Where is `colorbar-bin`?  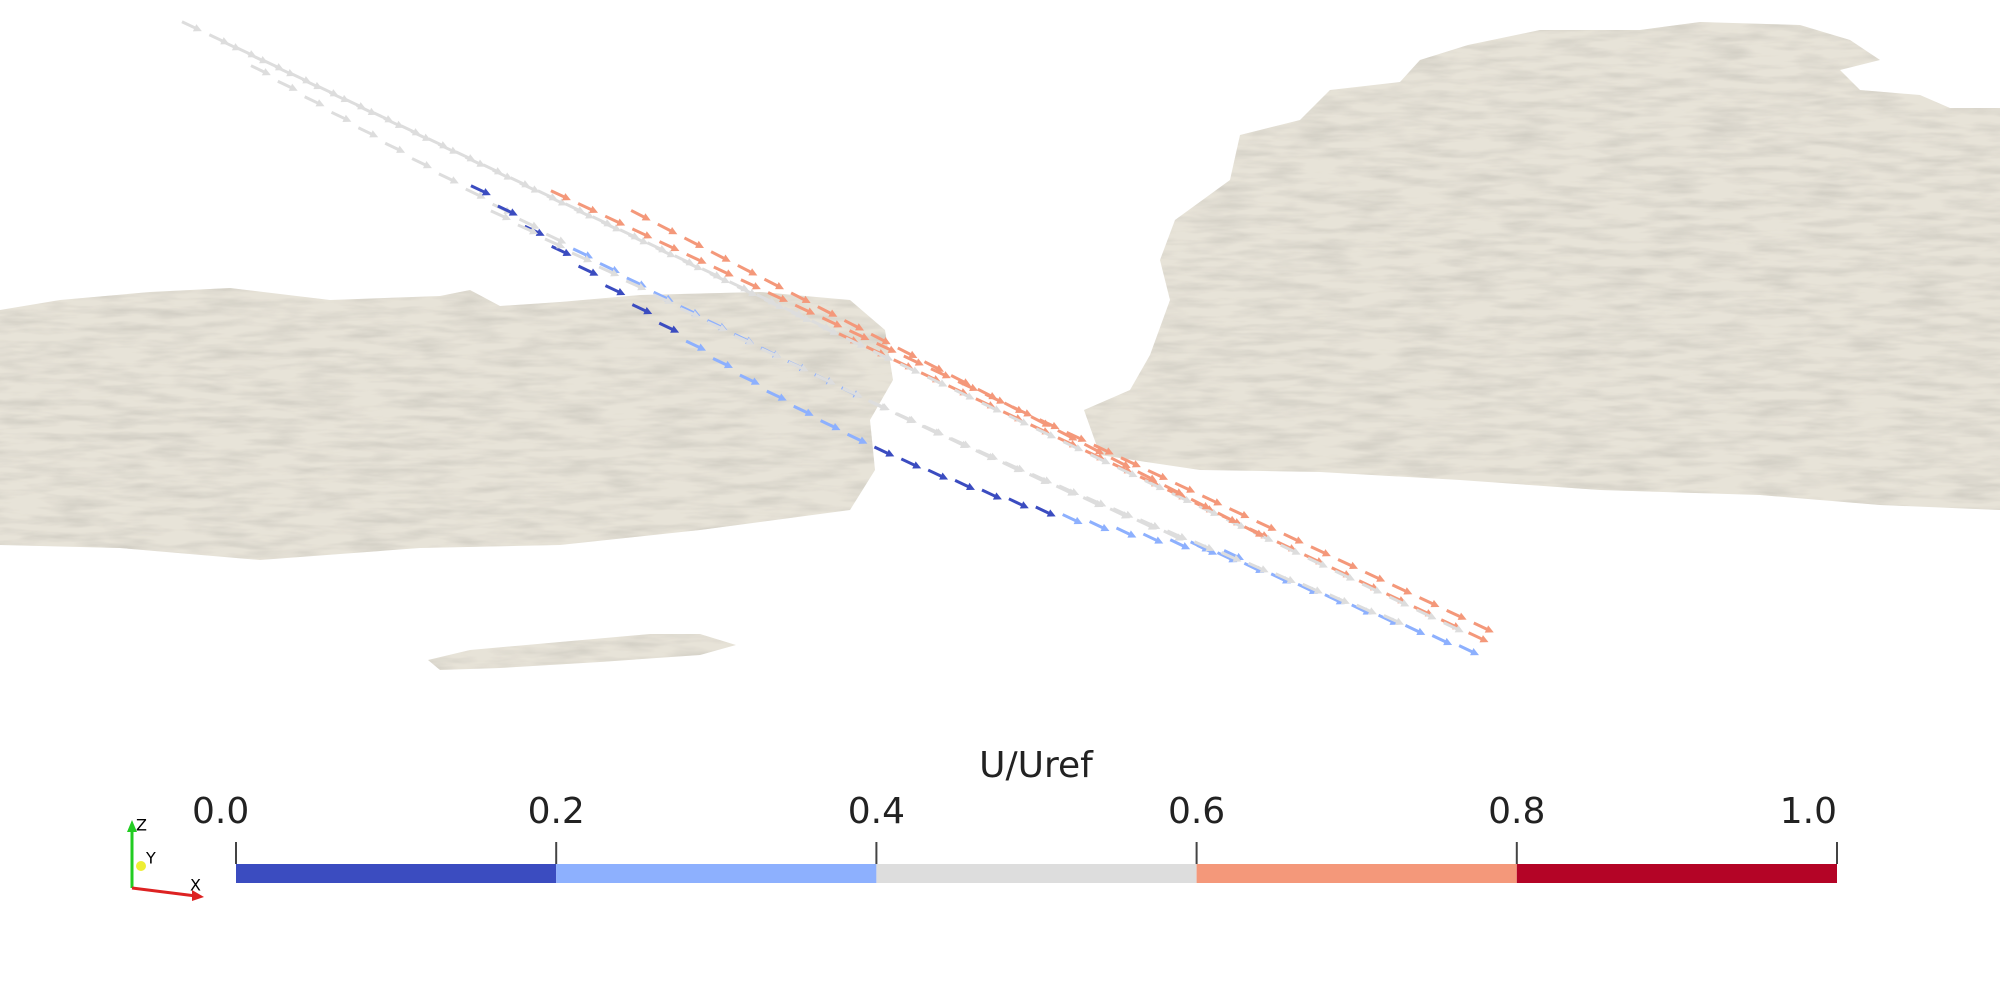 colorbar-bin is located at coordinates (1676, 873).